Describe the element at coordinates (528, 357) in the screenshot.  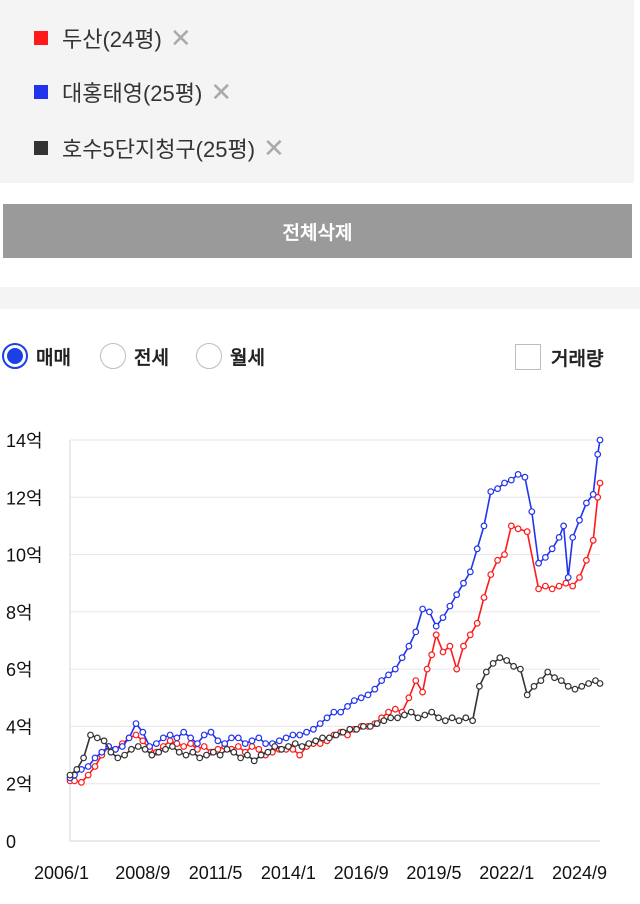
I see `checkbox-box` at that location.